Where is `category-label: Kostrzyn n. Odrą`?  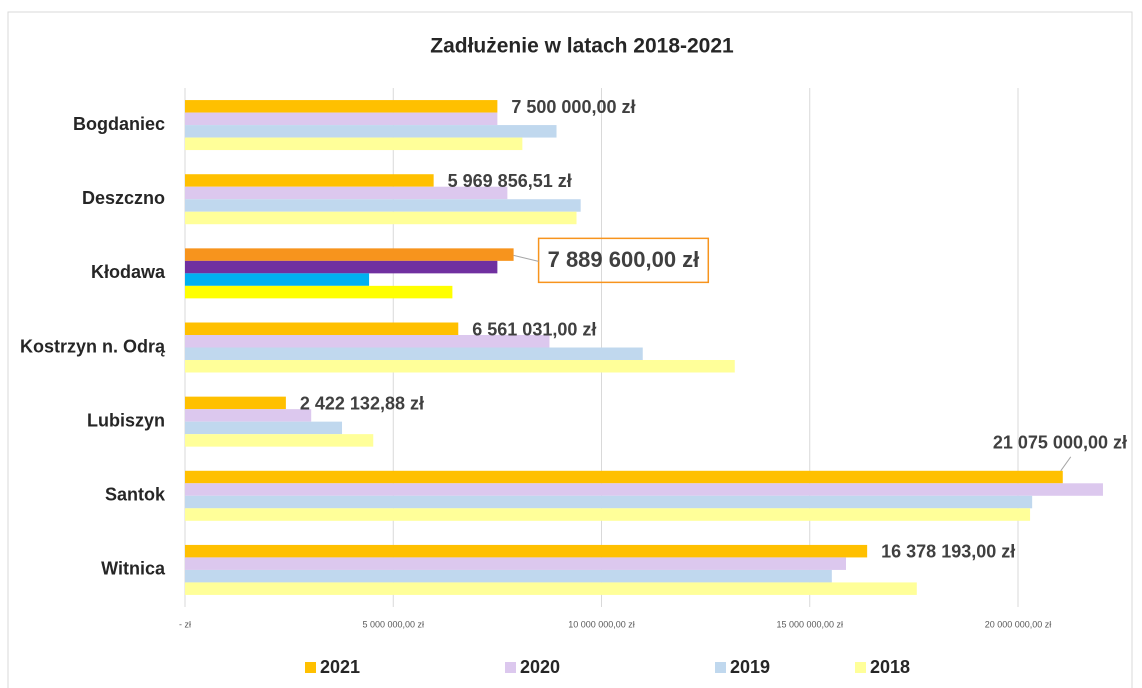 category-label: Kostrzyn n. Odrą is located at coordinates (93, 346).